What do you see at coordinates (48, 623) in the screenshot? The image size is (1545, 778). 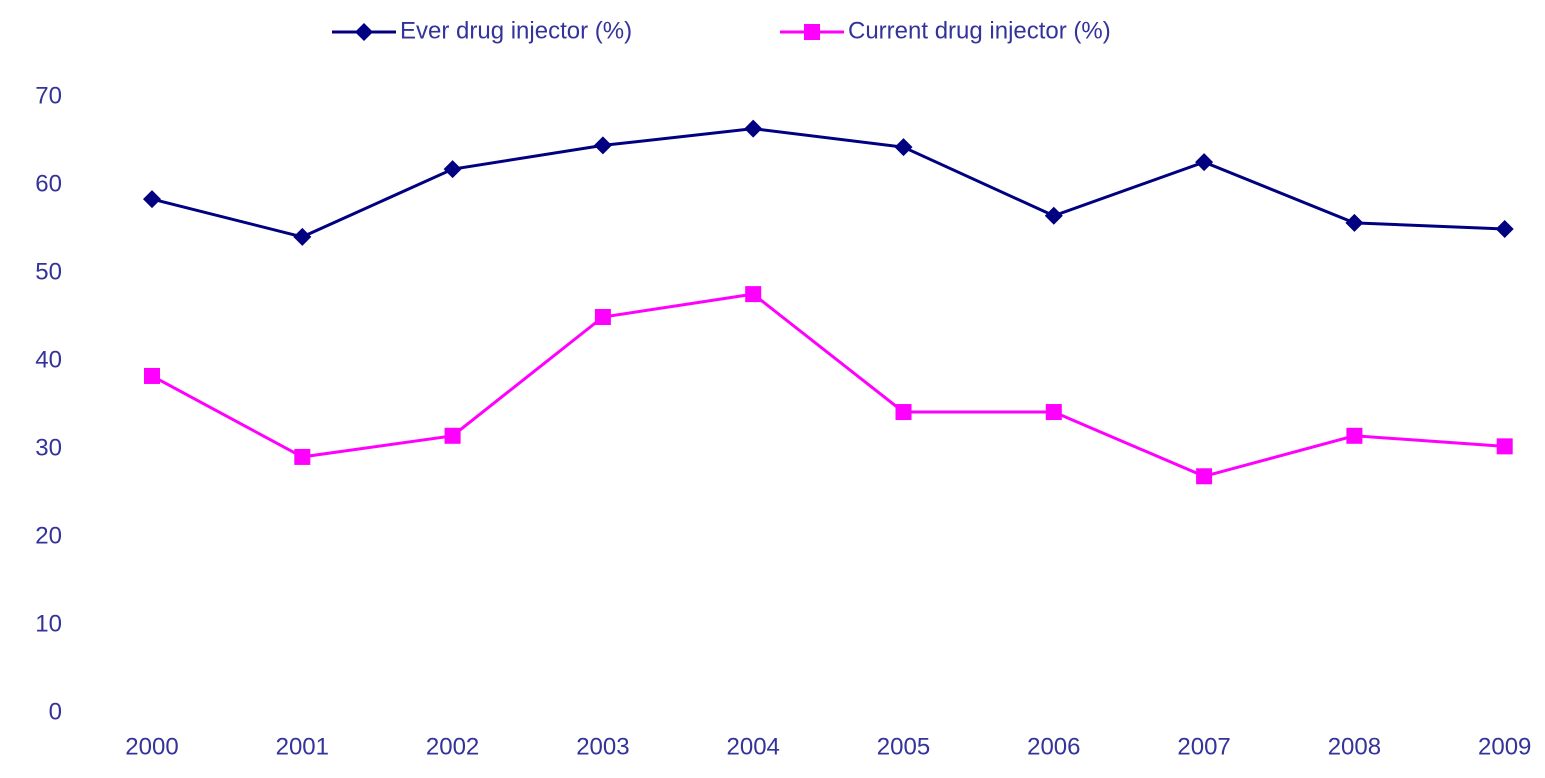 I see `y-tick-label: 10` at bounding box center [48, 623].